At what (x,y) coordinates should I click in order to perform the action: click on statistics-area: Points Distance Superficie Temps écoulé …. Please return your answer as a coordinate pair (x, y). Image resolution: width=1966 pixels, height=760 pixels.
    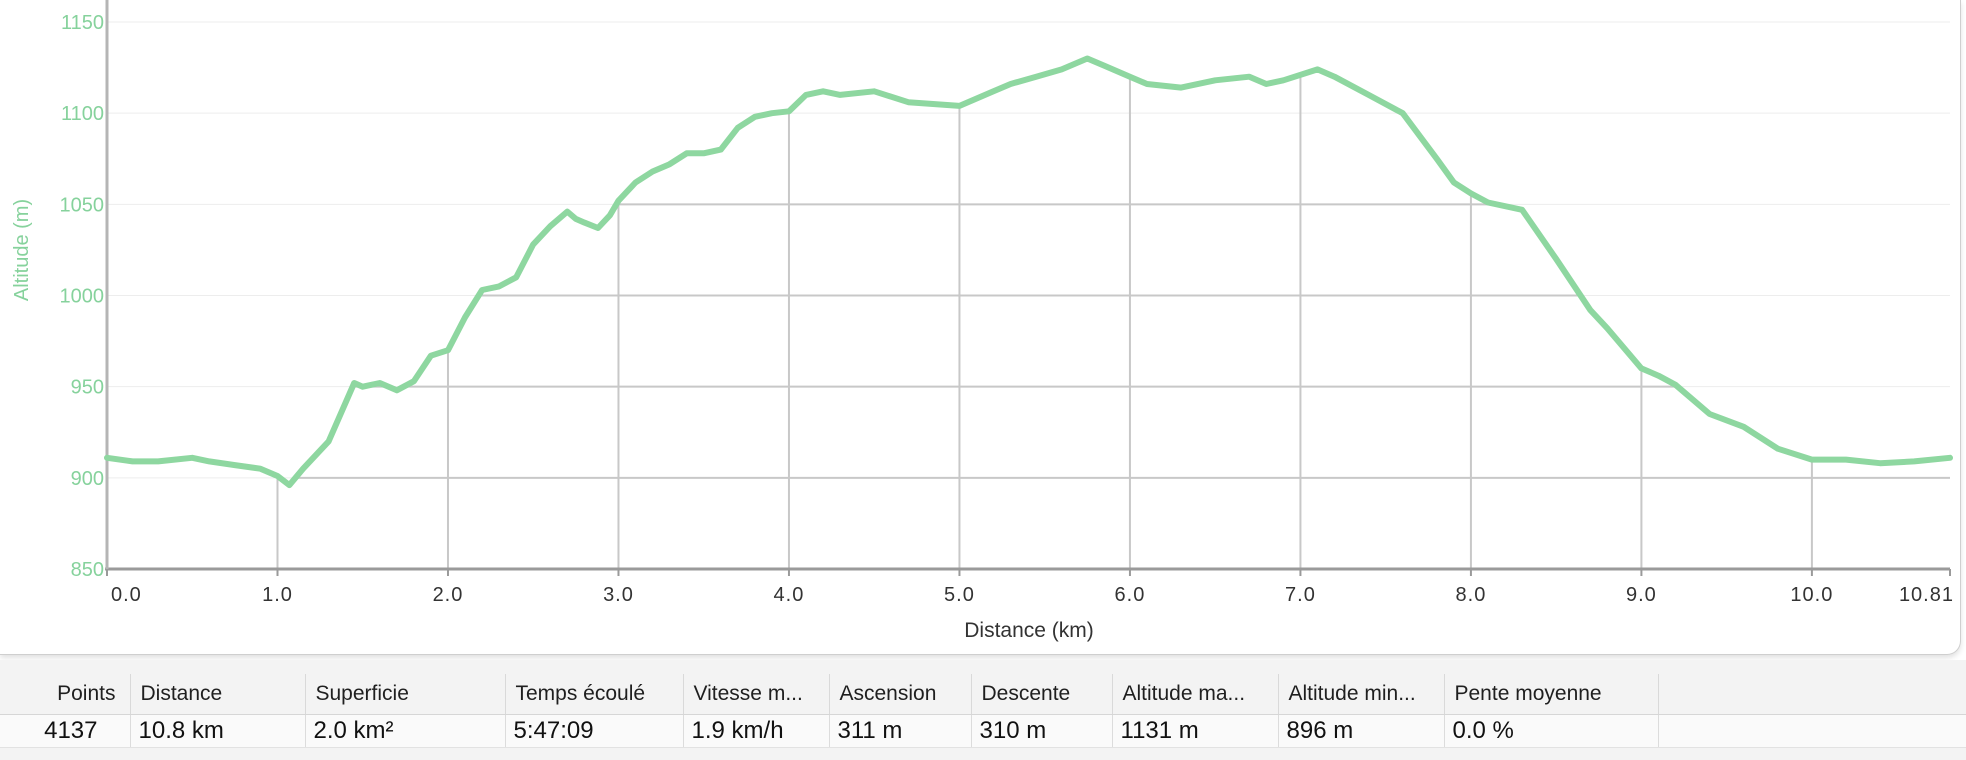
    Looking at the image, I should click on (983, 710).